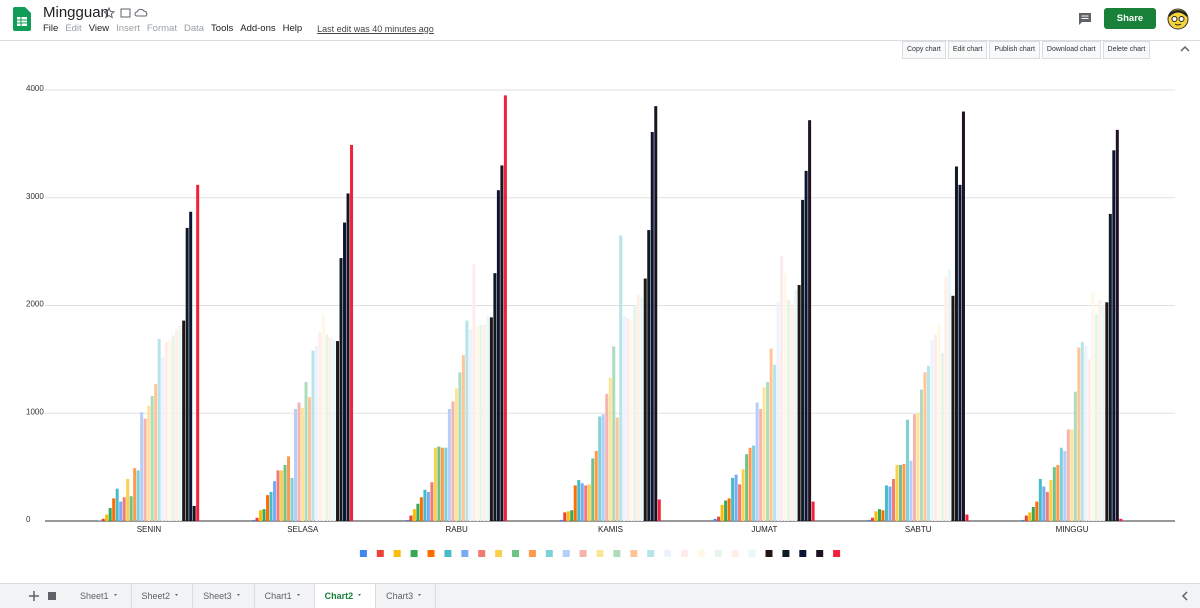 Image resolution: width=1200 pixels, height=608 pixels. What do you see at coordinates (1085, 18) in the screenshot?
I see `comment-icon` at bounding box center [1085, 18].